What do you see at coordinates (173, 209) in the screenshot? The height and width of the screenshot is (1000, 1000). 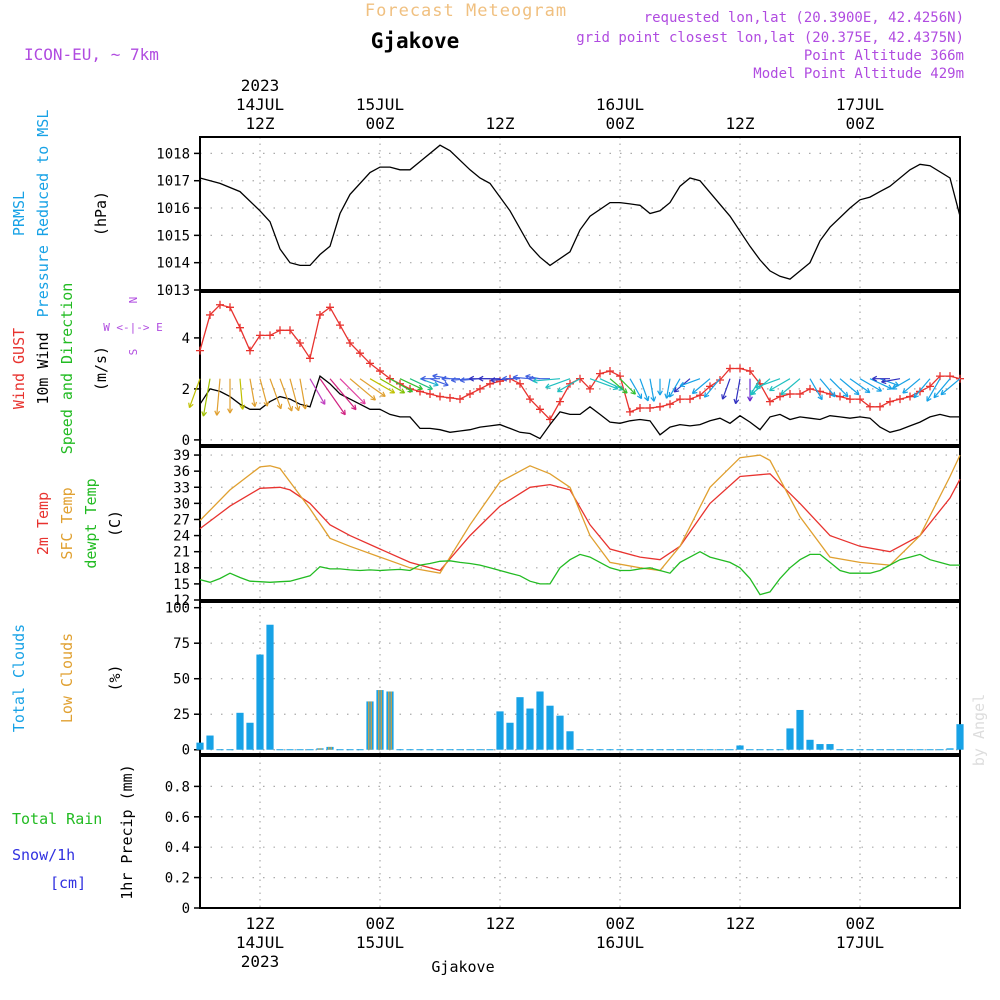 I see `y-tick-label: 1016` at bounding box center [173, 209].